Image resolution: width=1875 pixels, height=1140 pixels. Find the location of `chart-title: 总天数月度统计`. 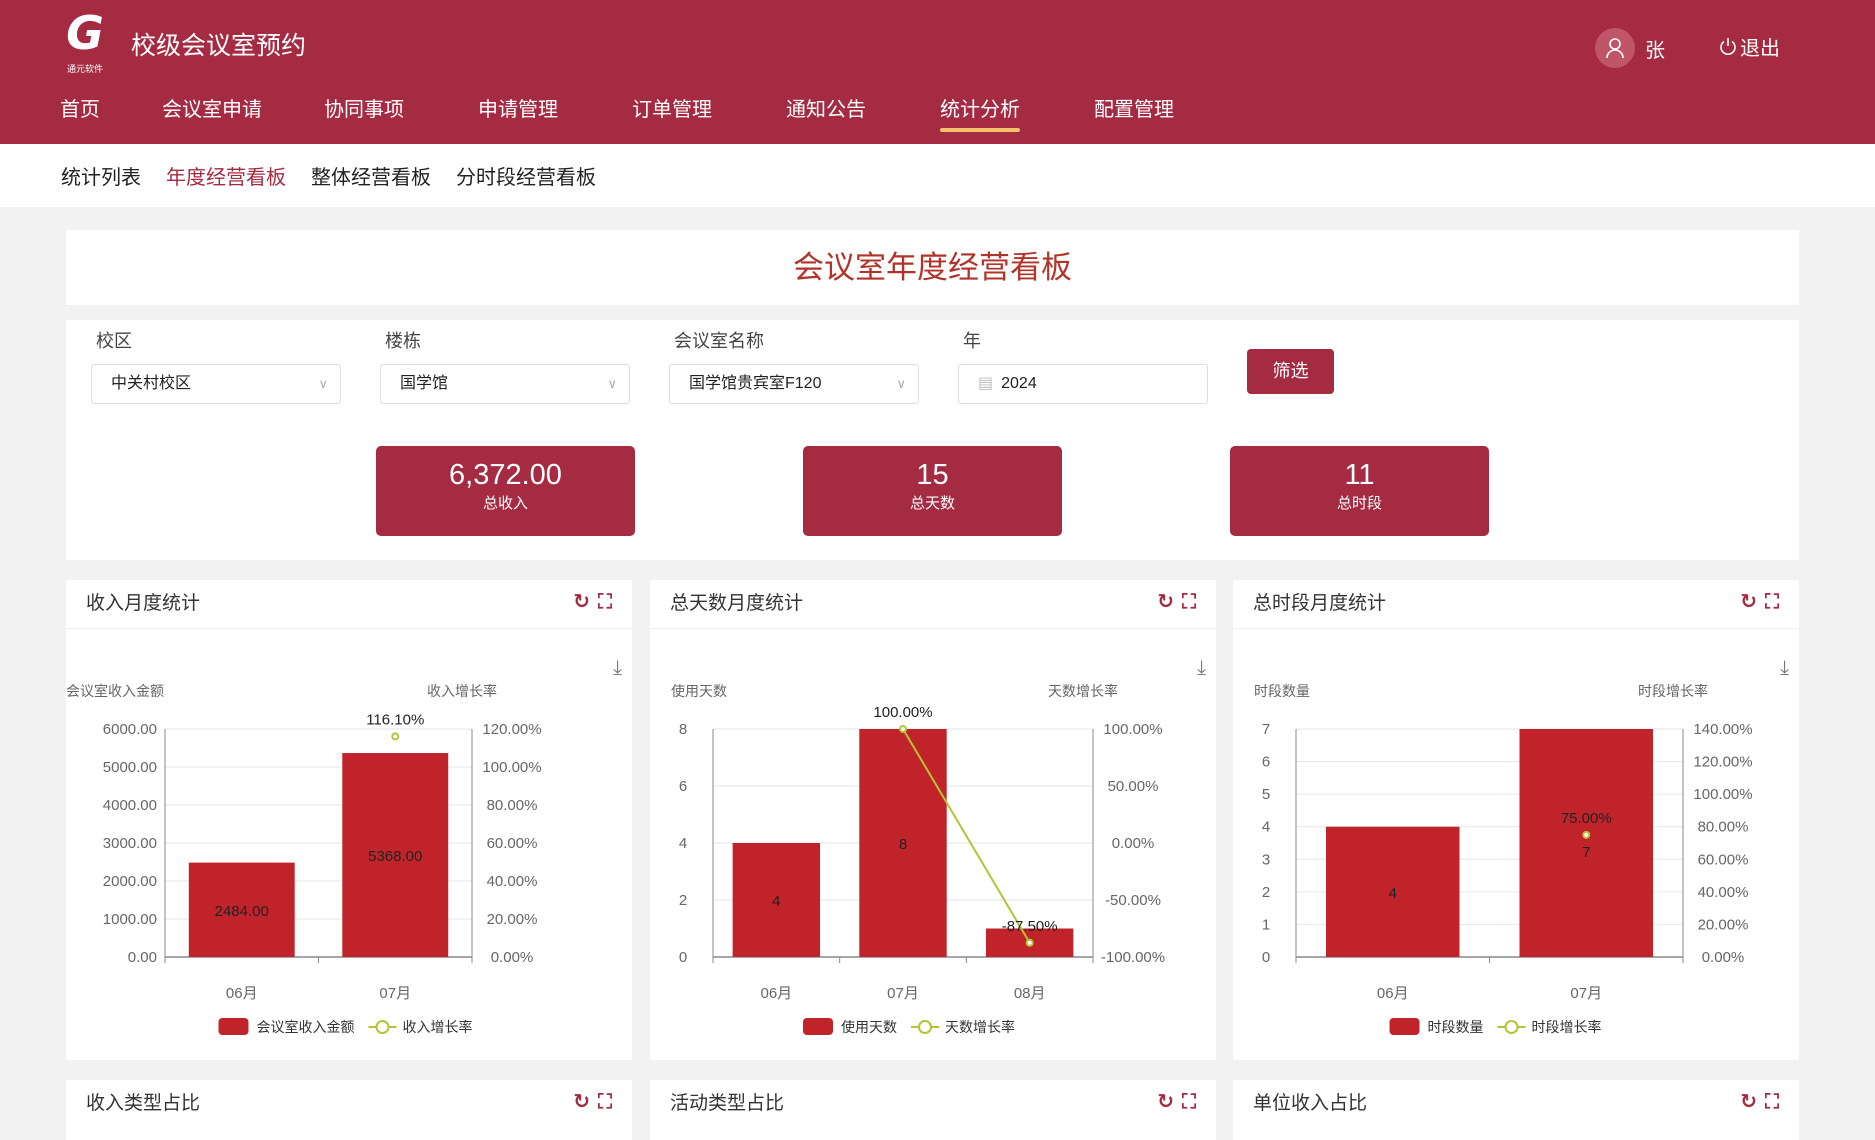

chart-title: 总天数月度统计 is located at coordinates (737, 603).